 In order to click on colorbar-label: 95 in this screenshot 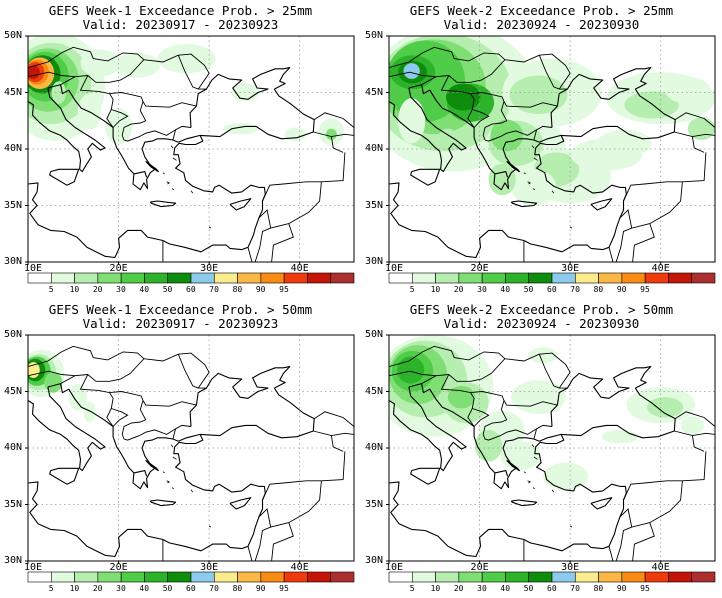, I will do `click(284, 588)`.